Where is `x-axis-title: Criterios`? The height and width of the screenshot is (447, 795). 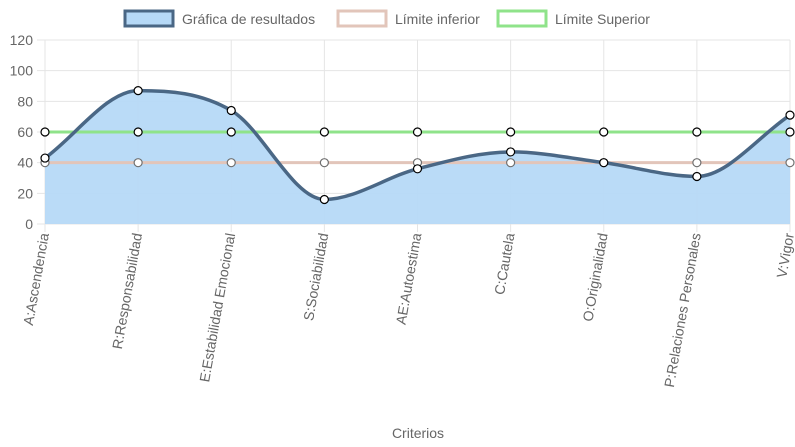
x-axis-title: Criterios is located at coordinates (418, 433).